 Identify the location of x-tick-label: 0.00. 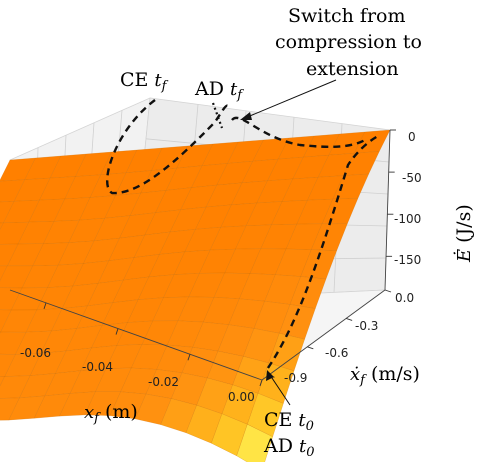
(241, 397).